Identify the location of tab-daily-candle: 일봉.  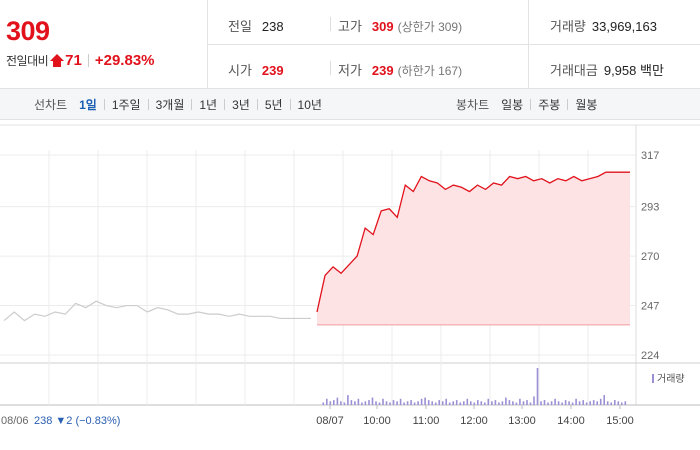
(512, 105).